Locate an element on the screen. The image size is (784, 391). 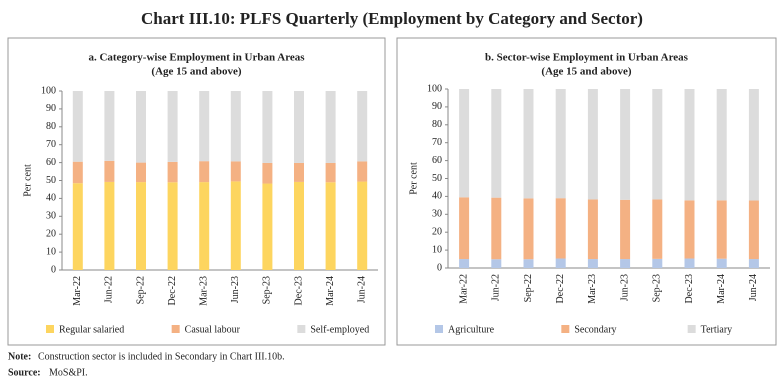
legend-label: Casual labour is located at coordinates (213, 329).